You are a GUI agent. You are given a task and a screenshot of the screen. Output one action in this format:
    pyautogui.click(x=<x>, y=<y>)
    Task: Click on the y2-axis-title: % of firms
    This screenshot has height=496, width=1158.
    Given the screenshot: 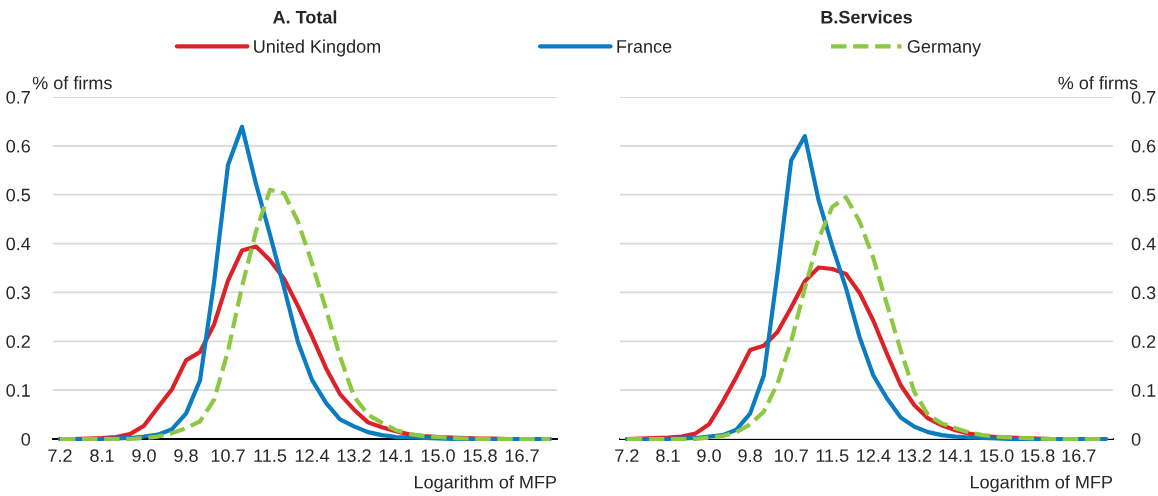 What is the action you would take?
    pyautogui.click(x=1098, y=83)
    